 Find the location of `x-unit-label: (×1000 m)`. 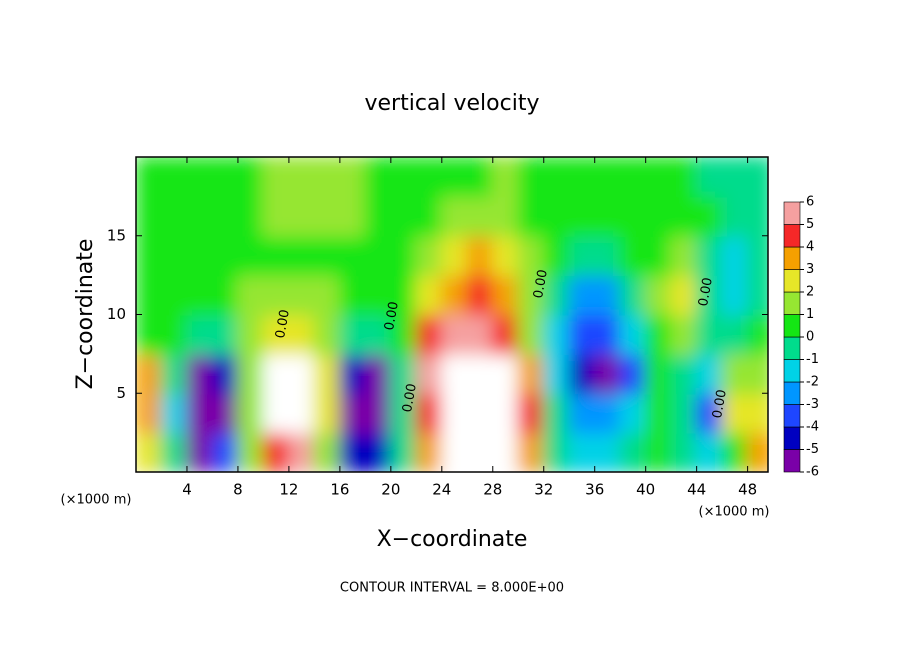

x-unit-label: (×1000 m) is located at coordinates (734, 512).